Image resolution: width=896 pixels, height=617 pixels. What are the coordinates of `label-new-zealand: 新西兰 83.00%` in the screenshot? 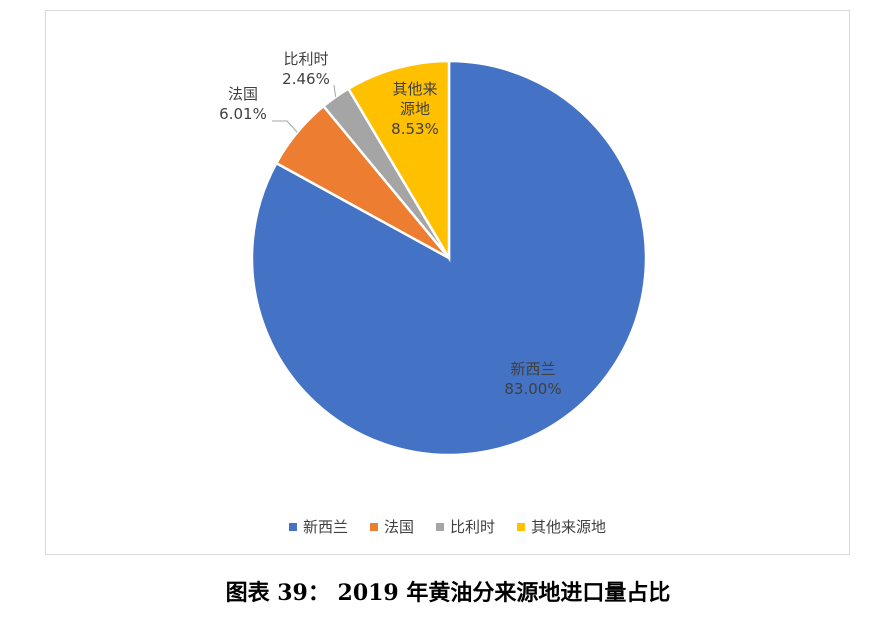 It's located at (532, 379).